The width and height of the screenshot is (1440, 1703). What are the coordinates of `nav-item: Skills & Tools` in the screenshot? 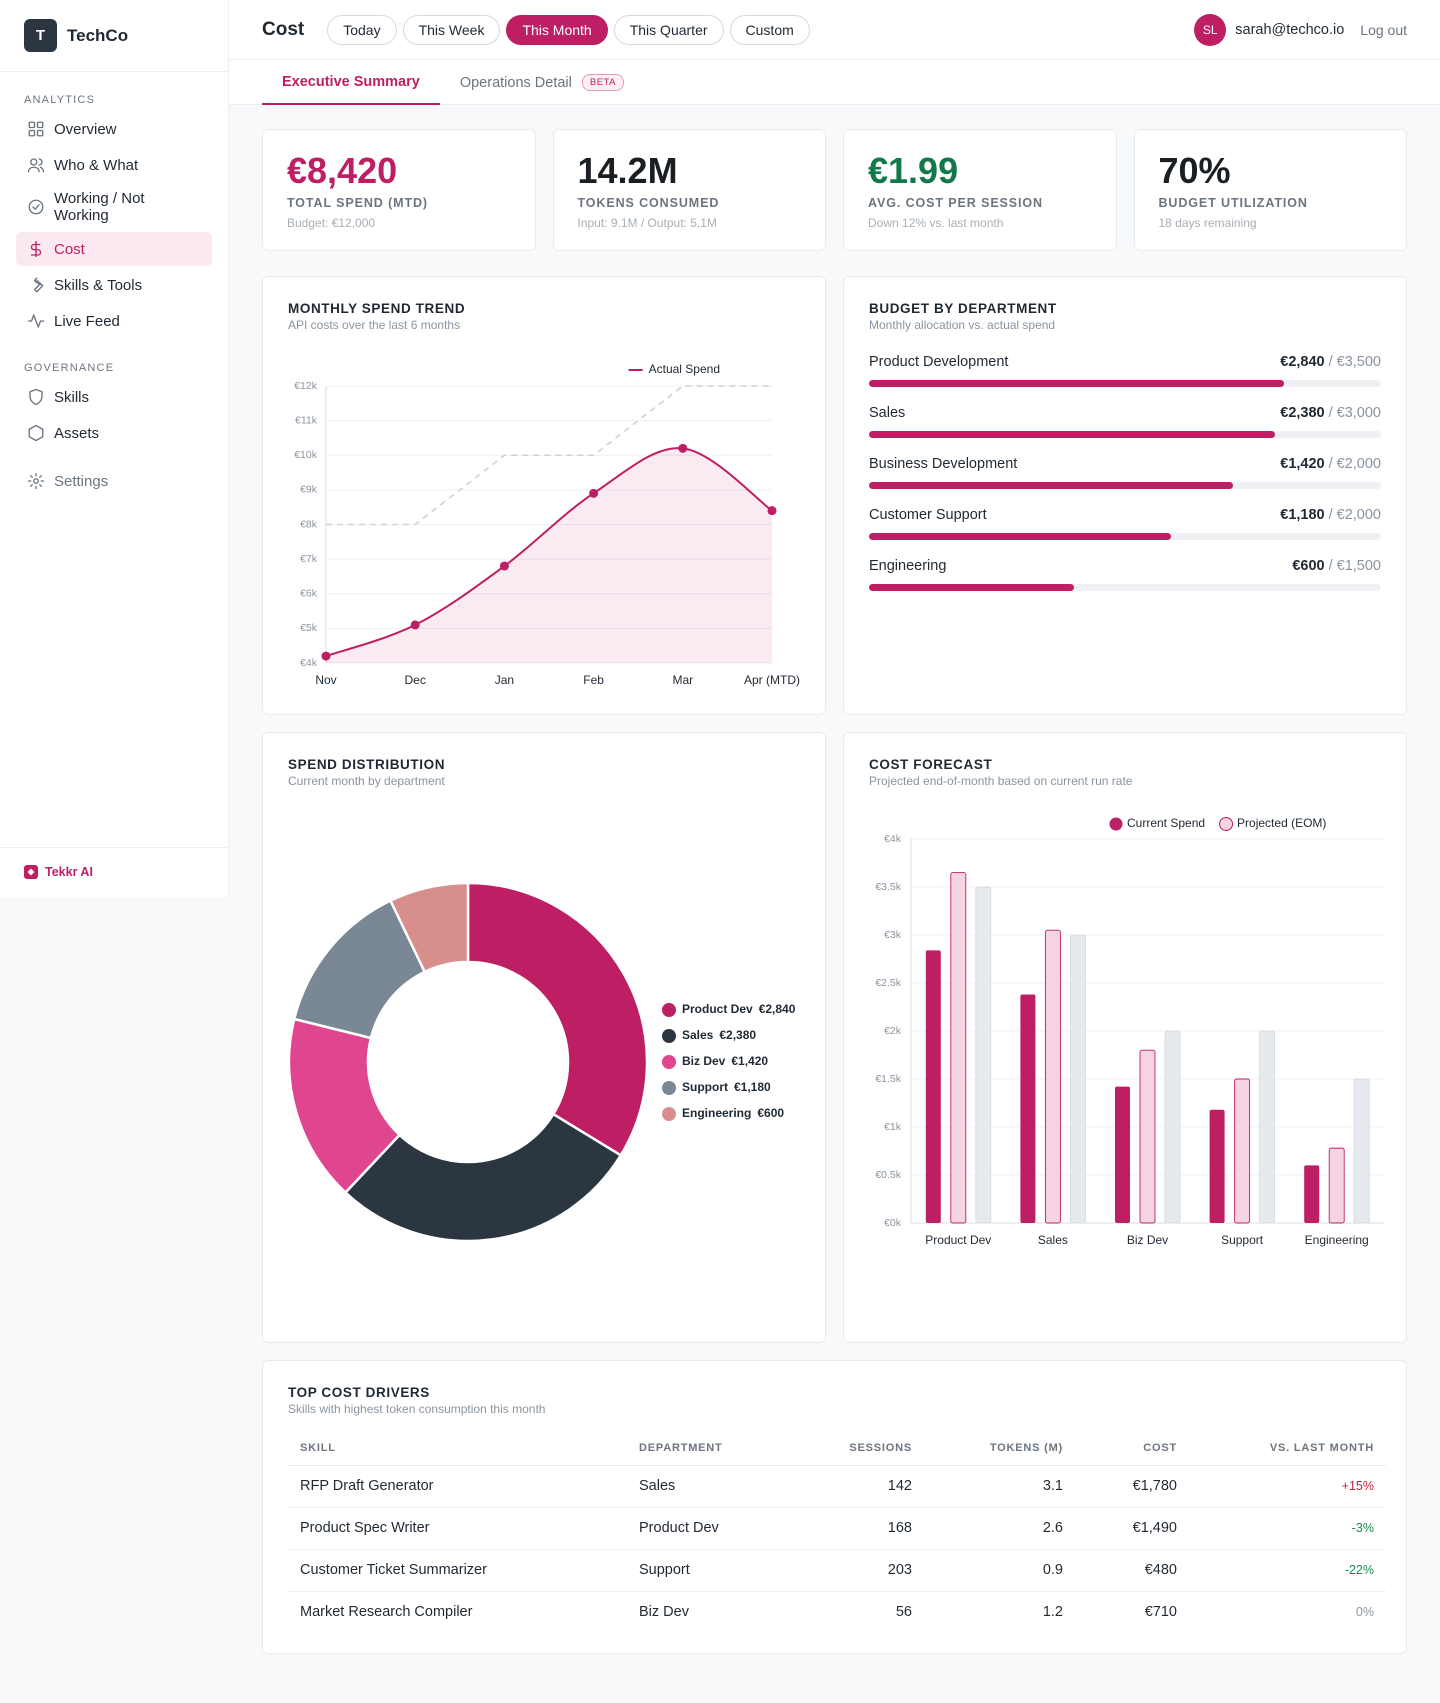 It's located at (114, 285).